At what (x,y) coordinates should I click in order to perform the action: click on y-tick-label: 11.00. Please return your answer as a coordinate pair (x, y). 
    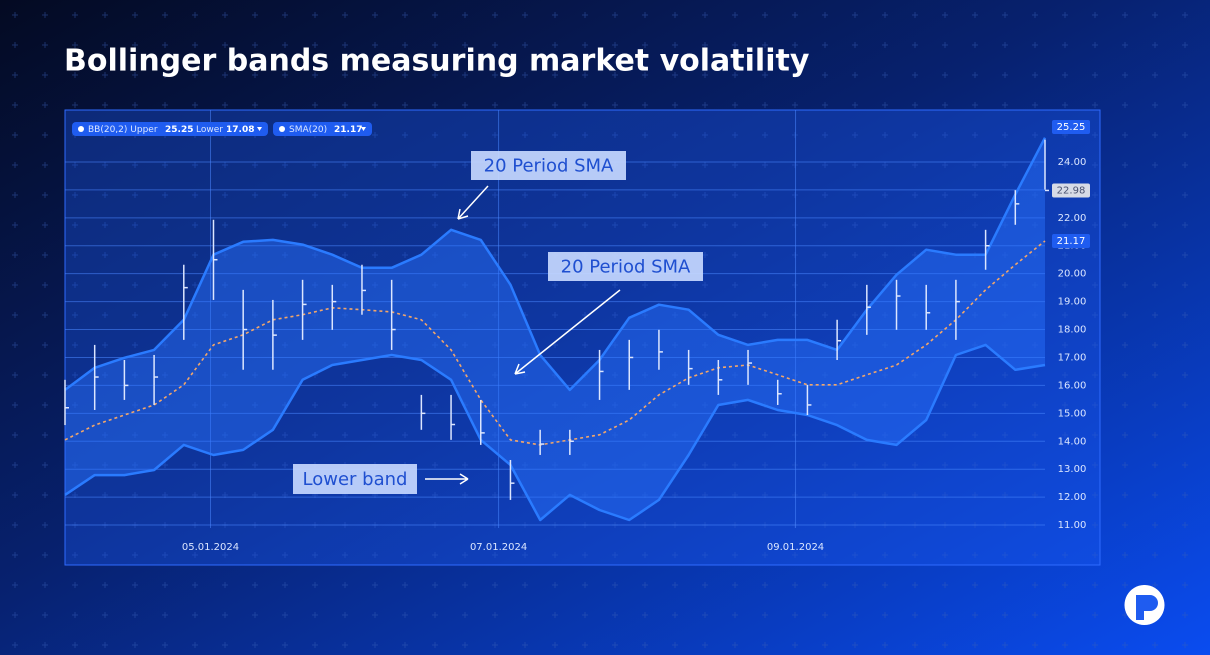
    Looking at the image, I should click on (1072, 525).